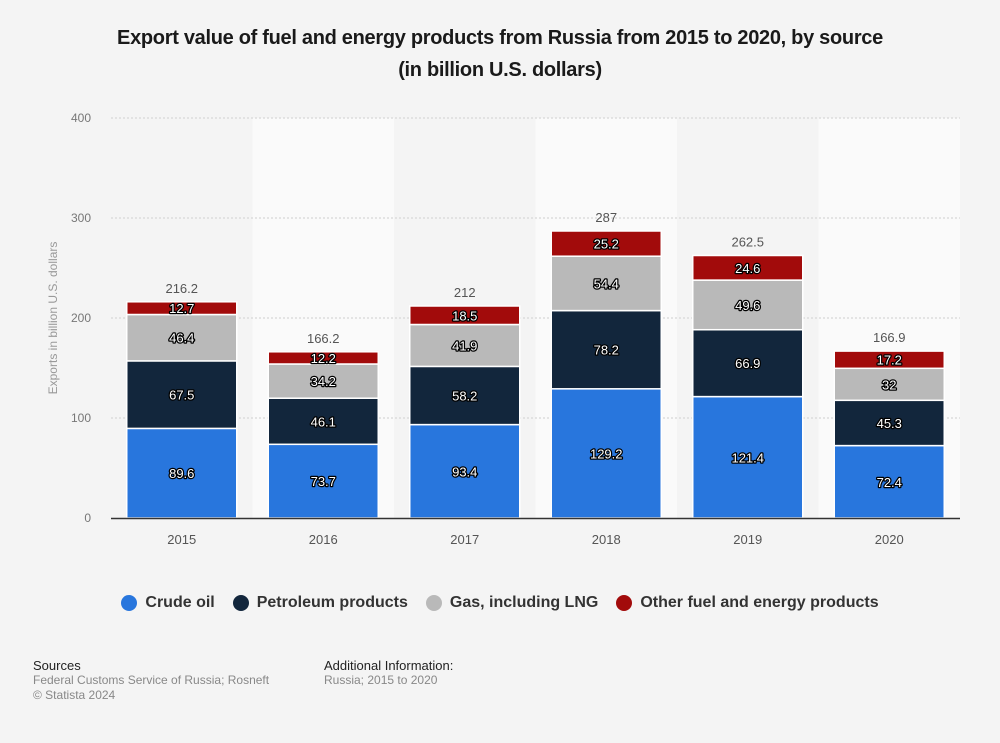 The width and height of the screenshot is (1000, 743). I want to click on bar-total-label: 262.5, so click(747, 242).